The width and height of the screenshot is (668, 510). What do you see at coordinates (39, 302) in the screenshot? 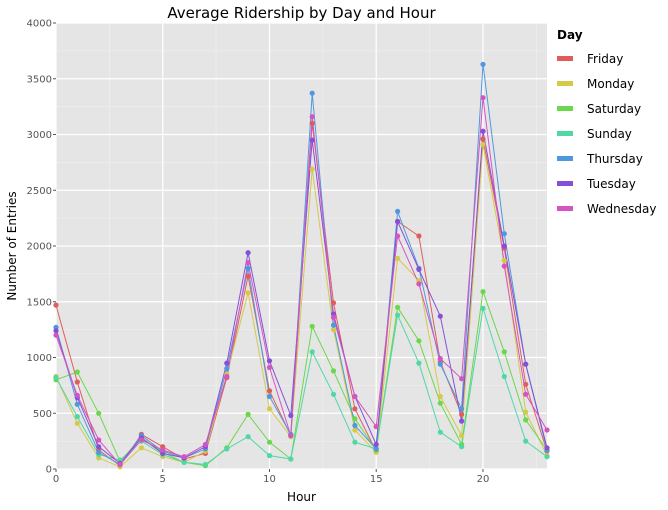
I see `y-tick-label: 1500` at bounding box center [39, 302].